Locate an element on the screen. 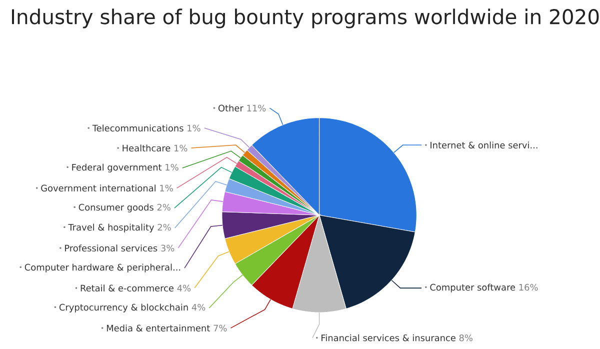  chart-title: Industry share of bug bounty programs worldwide in 2020 is located at coordinates (305, 18).